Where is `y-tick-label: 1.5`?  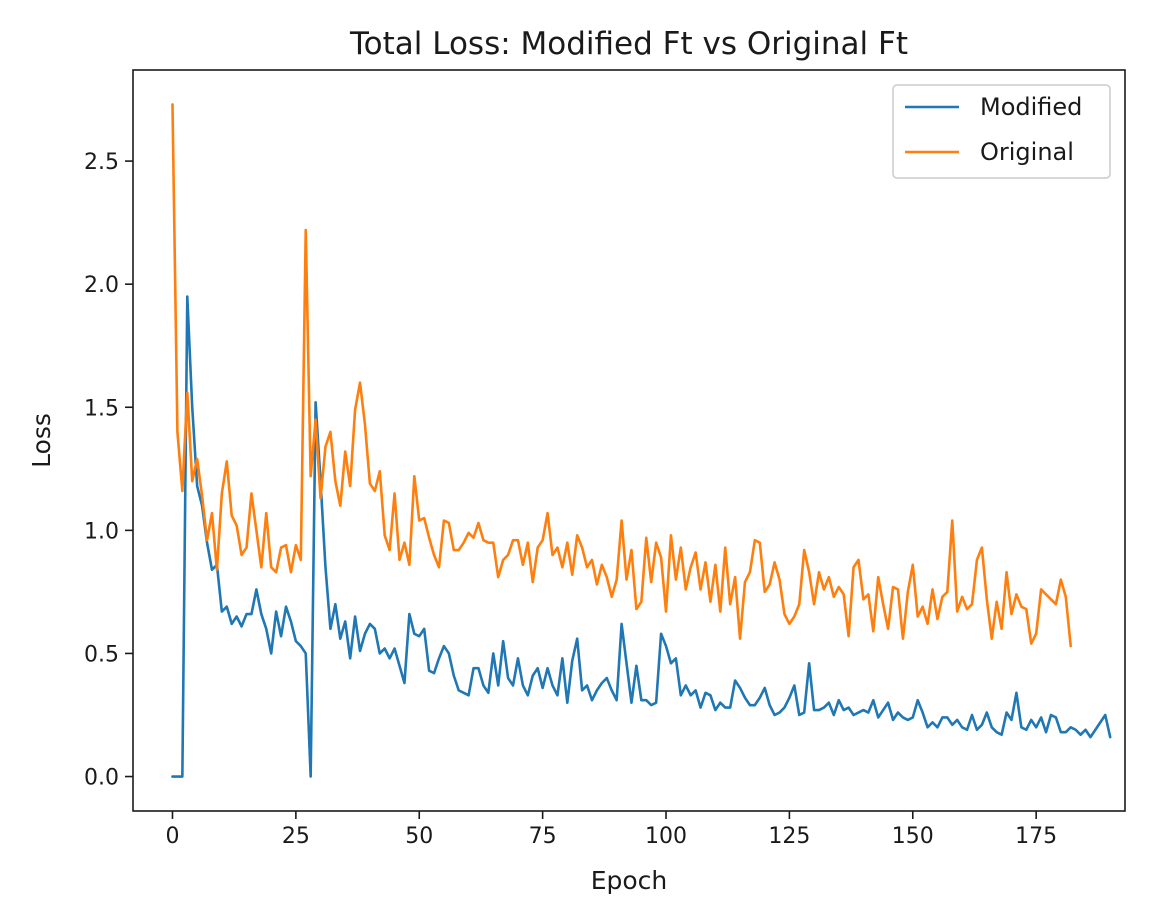 y-tick-label: 1.5 is located at coordinates (101, 408).